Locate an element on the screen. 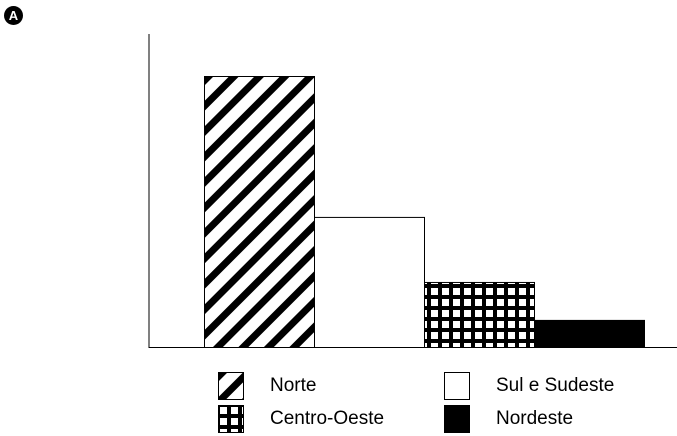  bar-sul-e-sudeste is located at coordinates (369, 282).